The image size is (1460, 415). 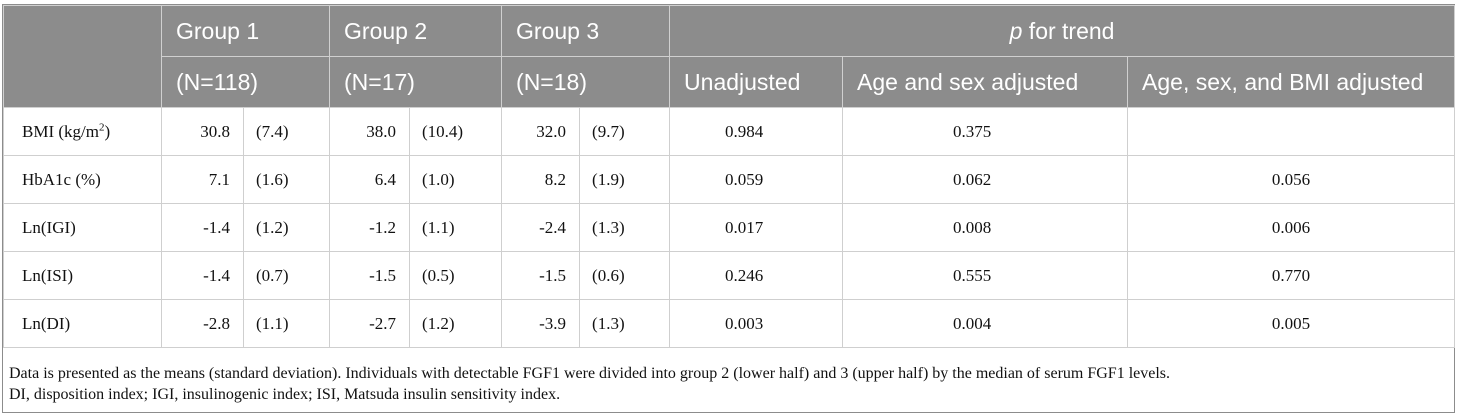 I want to click on group3-sd: (9.7), so click(x=625, y=131).